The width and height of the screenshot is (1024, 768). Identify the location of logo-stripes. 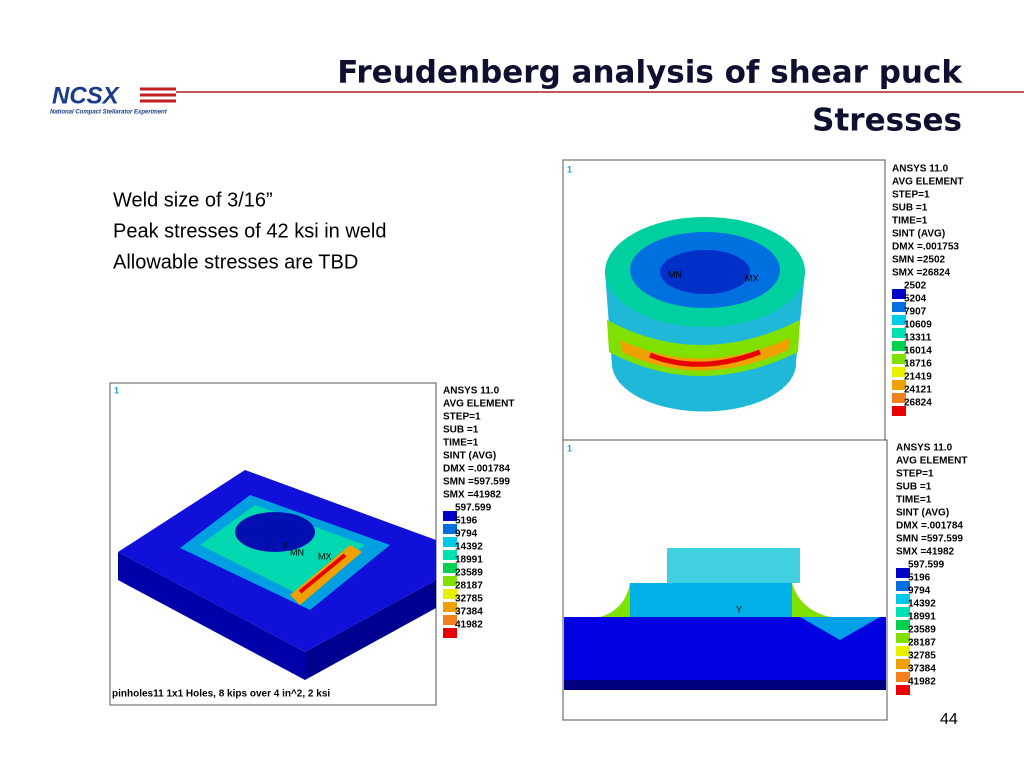
(158, 95).